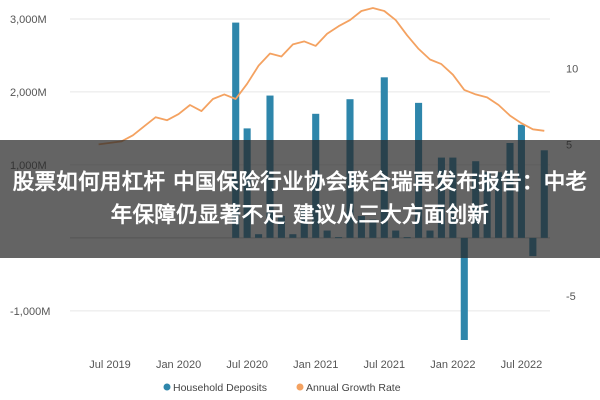 The width and height of the screenshot is (600, 400). Describe the element at coordinates (30, 312) in the screenshot. I see `left-axis-tick-label: -1,000M` at that location.